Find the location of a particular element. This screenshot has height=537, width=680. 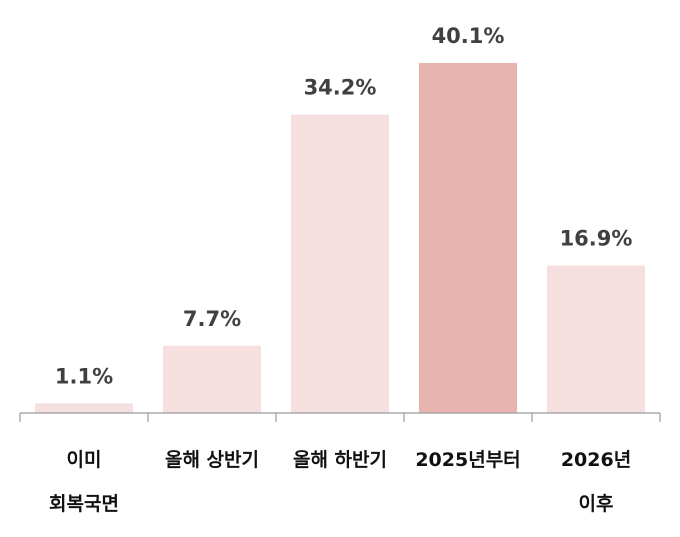

category-label-0-line-0: 이미 is located at coordinates (84, 460).